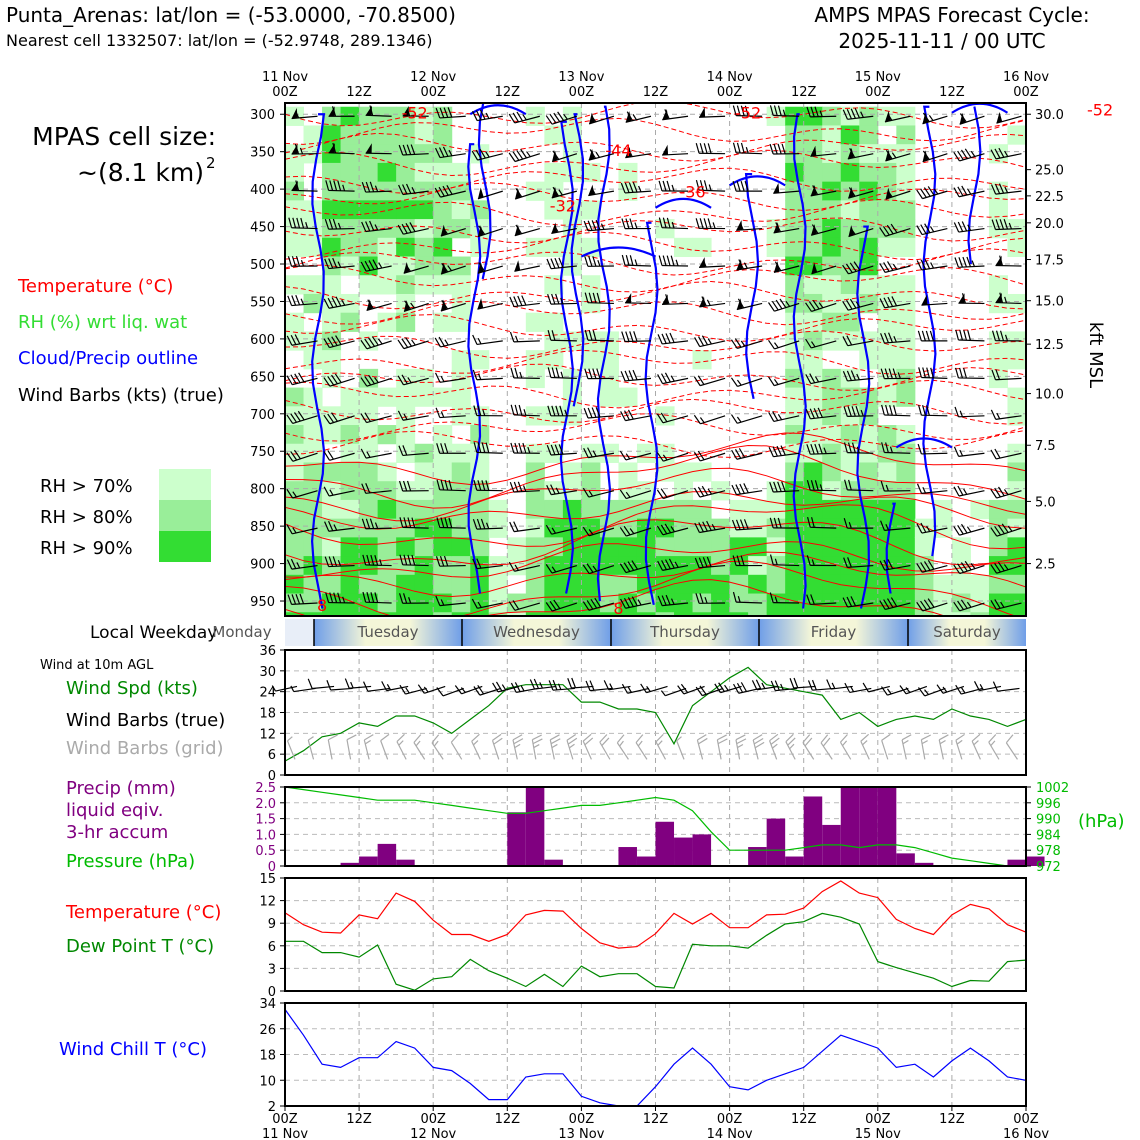  I want to click on main-right-tick-label: 7.5, so click(1045, 446).